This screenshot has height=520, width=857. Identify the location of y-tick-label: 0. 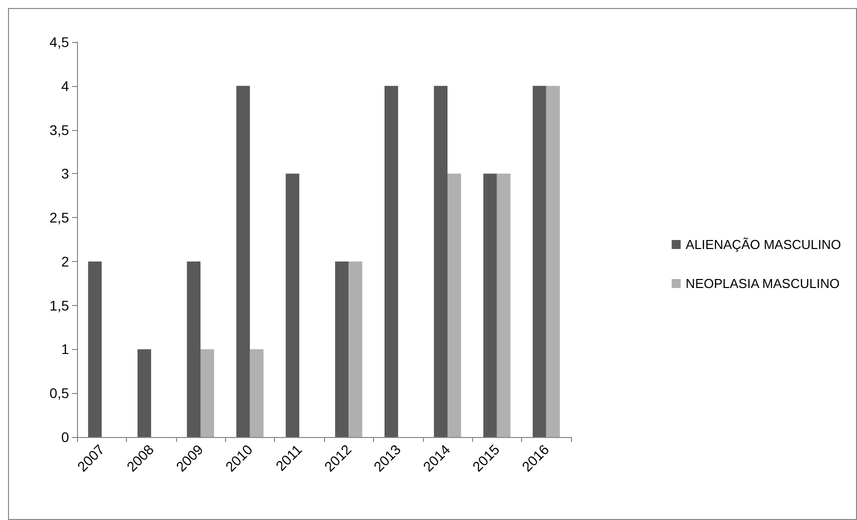
(65, 437).